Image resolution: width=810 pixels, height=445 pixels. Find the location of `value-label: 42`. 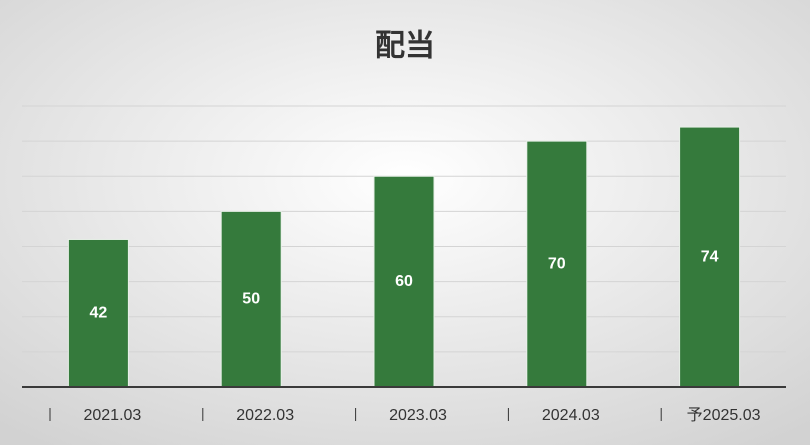

value-label: 42 is located at coordinates (99, 312).